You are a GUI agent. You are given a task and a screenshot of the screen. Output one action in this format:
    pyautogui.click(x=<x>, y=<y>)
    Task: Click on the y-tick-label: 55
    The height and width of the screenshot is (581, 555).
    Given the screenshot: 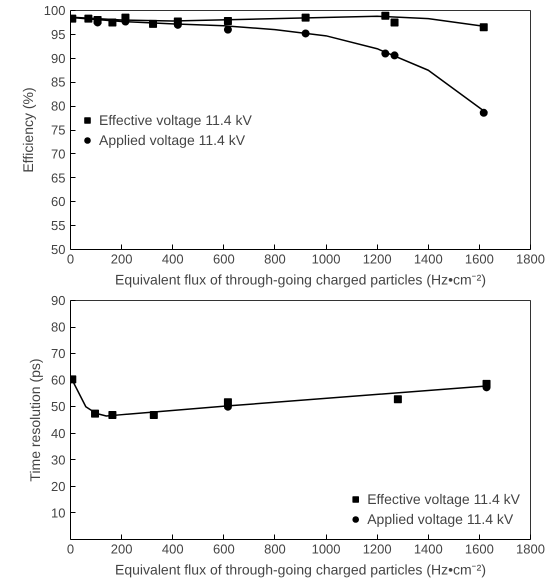 What is the action you would take?
    pyautogui.click(x=58, y=226)
    